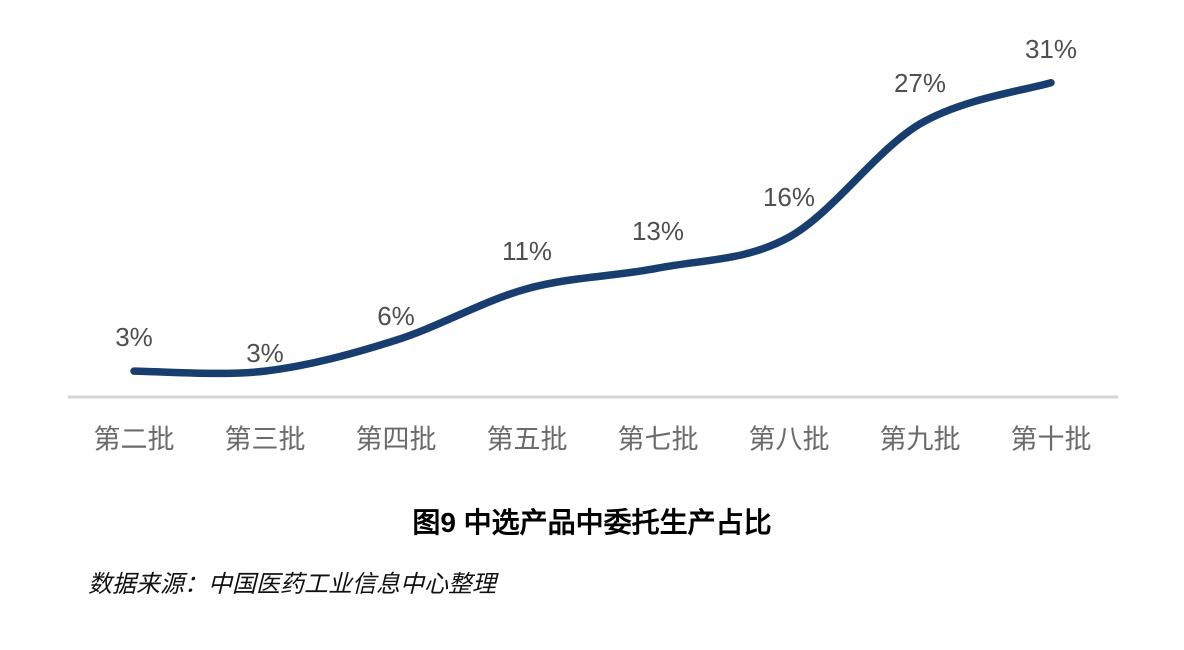 This screenshot has height=650, width=1184. What do you see at coordinates (527, 439) in the screenshot?
I see `x-axis-label: 第五批` at bounding box center [527, 439].